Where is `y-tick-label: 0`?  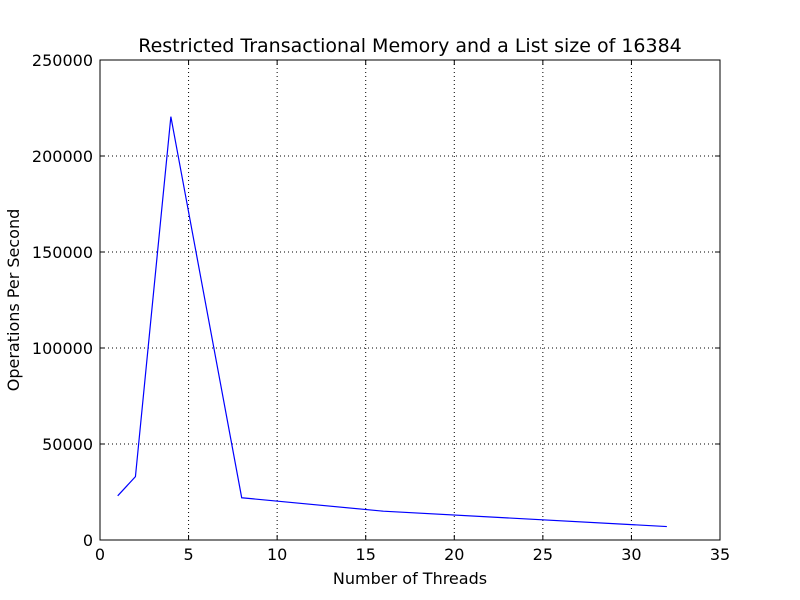 y-tick-label: 0 is located at coordinates (88, 540).